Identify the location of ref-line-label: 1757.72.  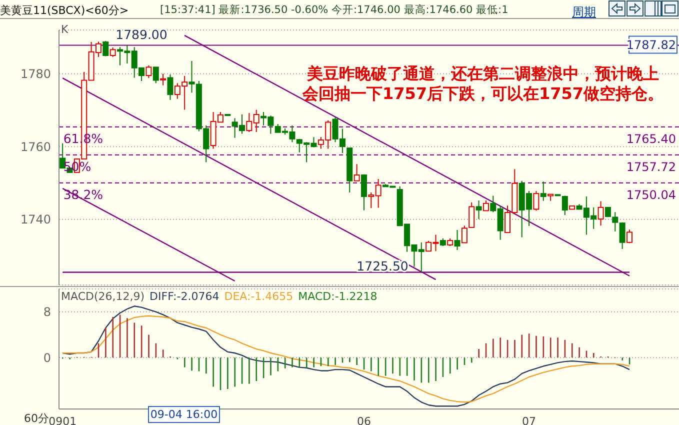
(651, 167).